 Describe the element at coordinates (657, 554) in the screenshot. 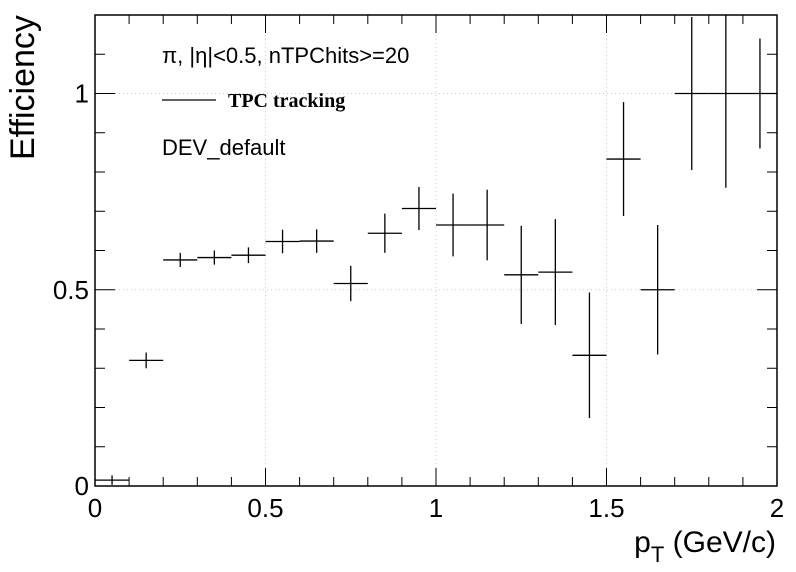

I see `x-axis-label-sub: T` at that location.